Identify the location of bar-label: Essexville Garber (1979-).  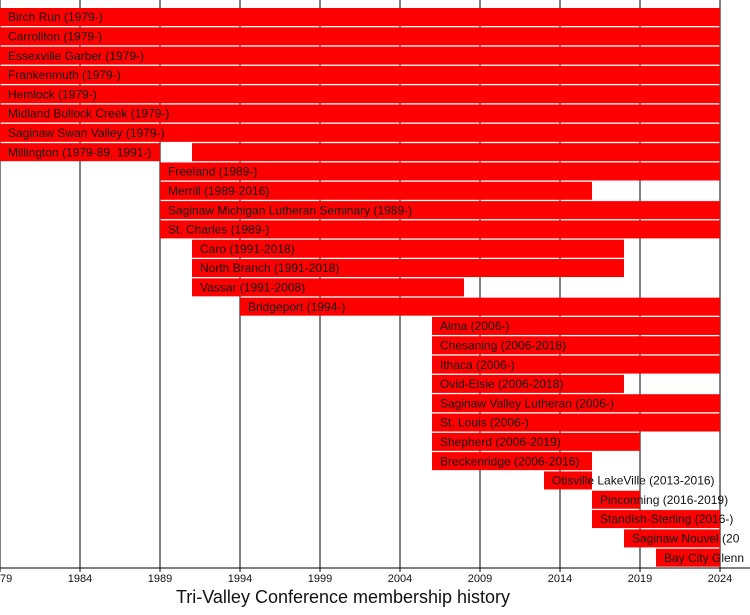
(76, 56).